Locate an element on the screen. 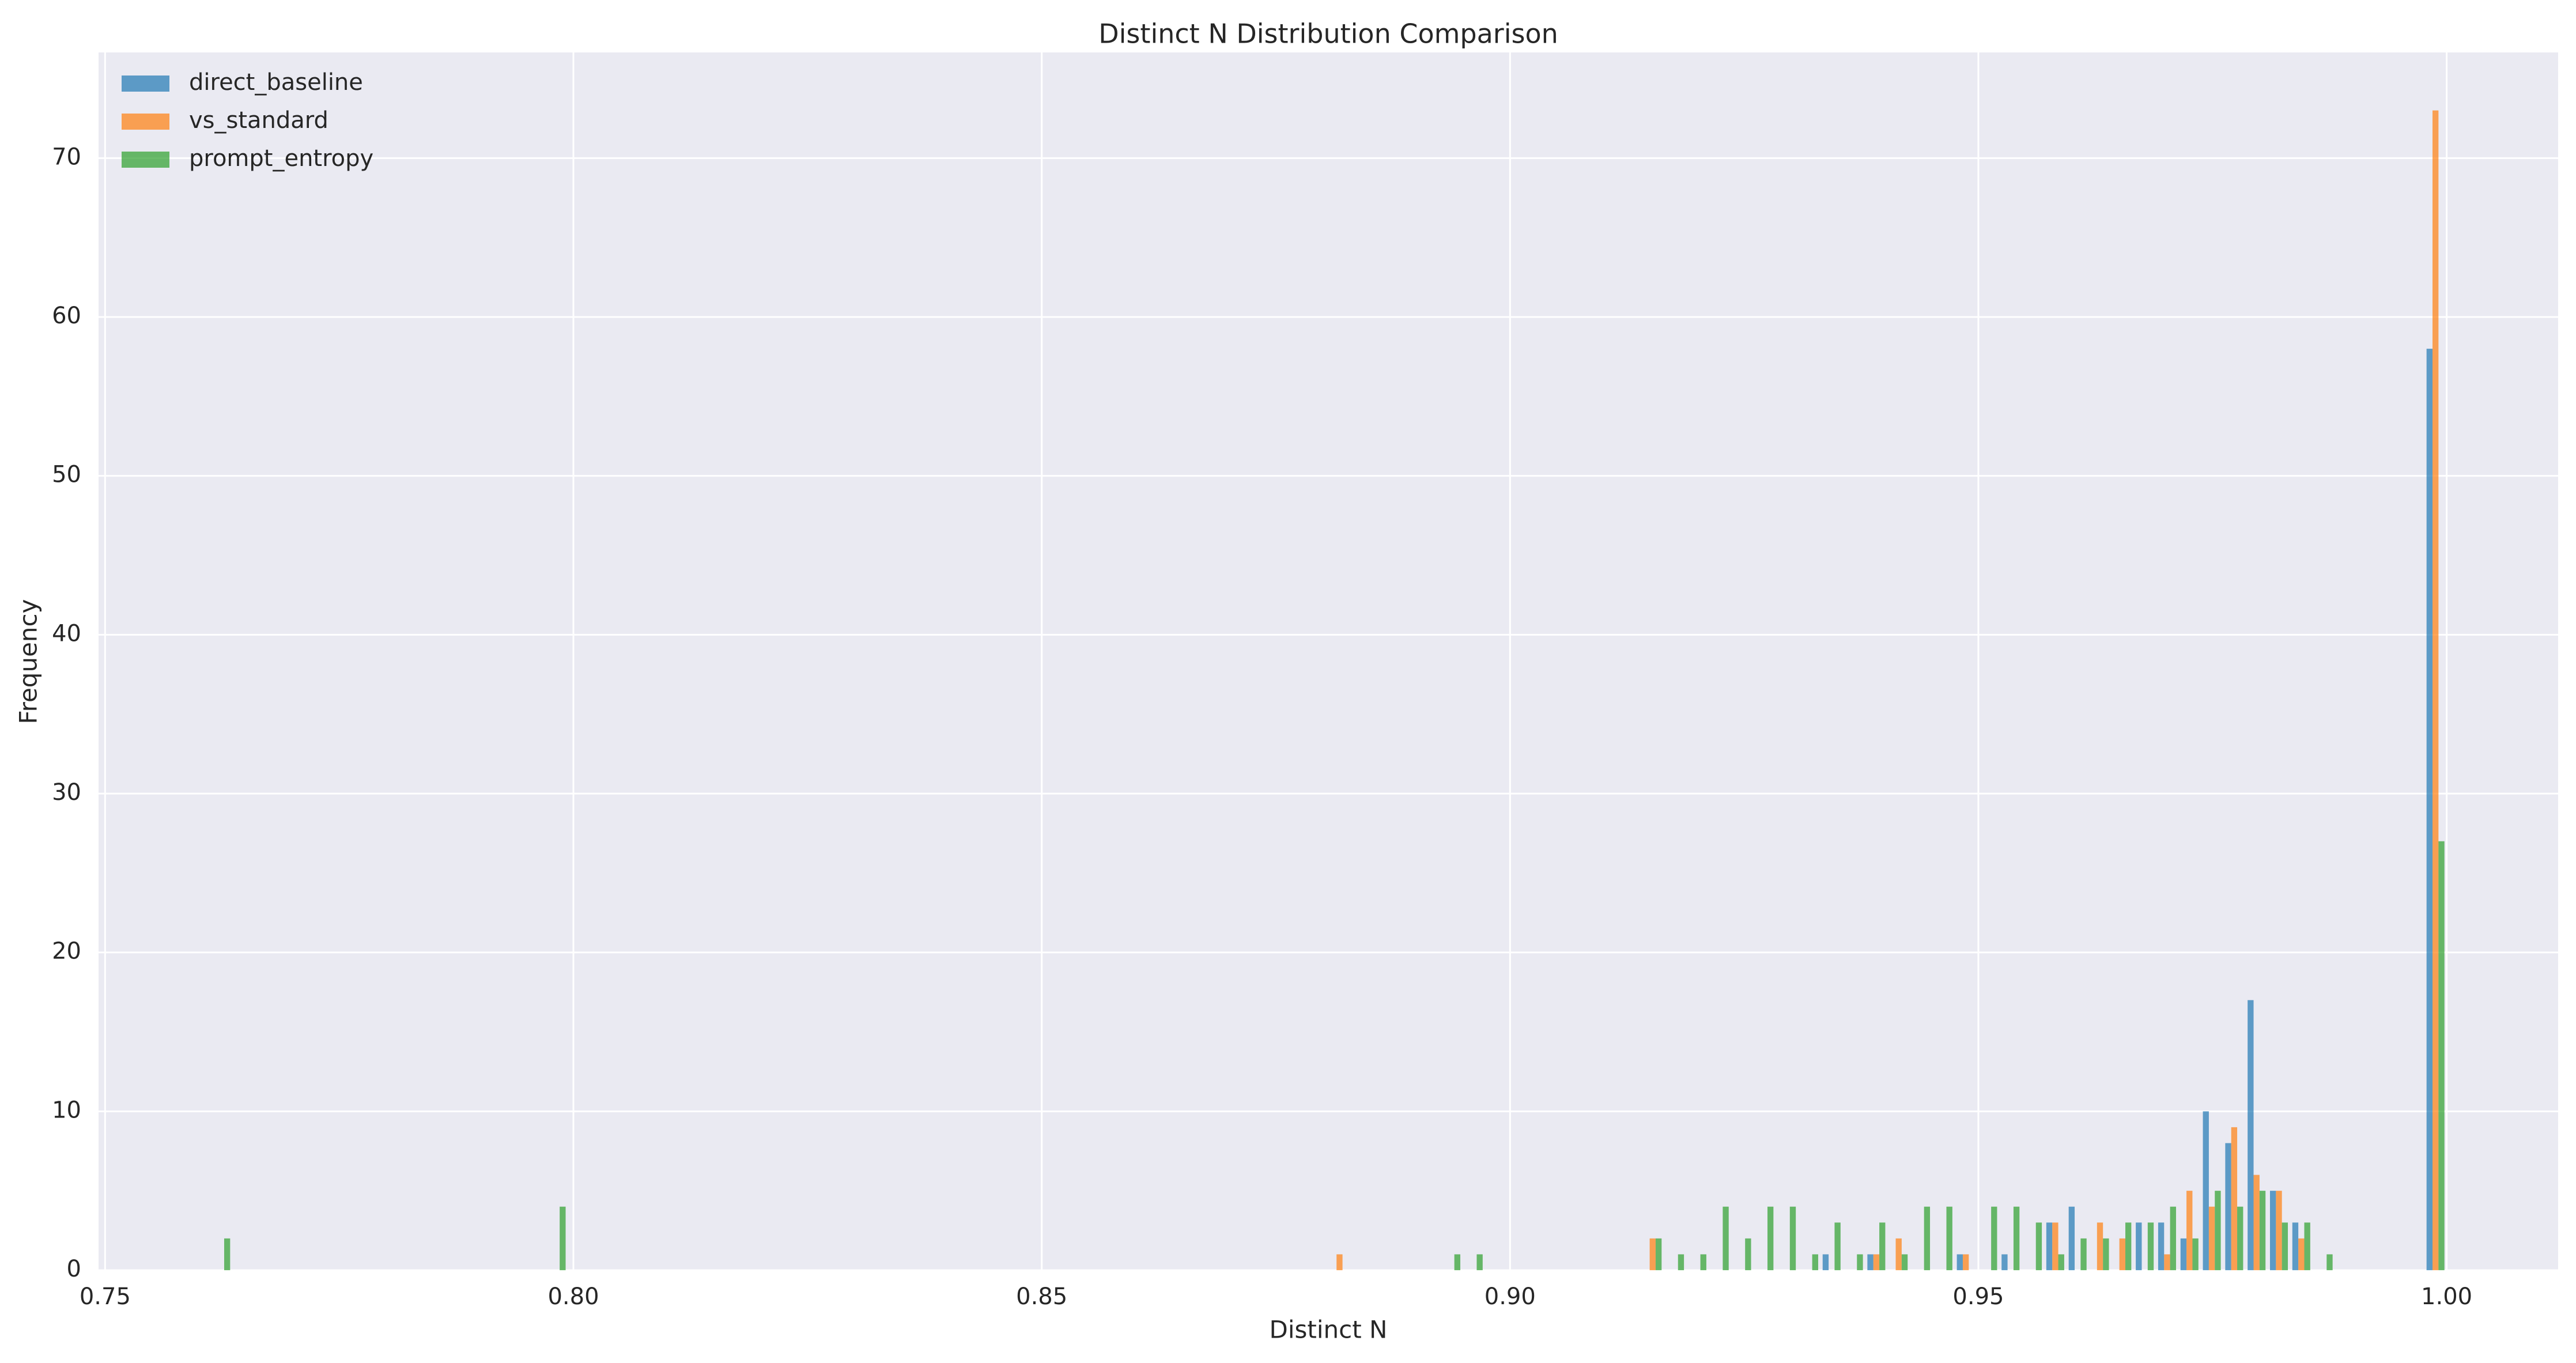 This screenshot has height=1363, width=2576. x-tick-label: 0.85 is located at coordinates (1041, 1296).